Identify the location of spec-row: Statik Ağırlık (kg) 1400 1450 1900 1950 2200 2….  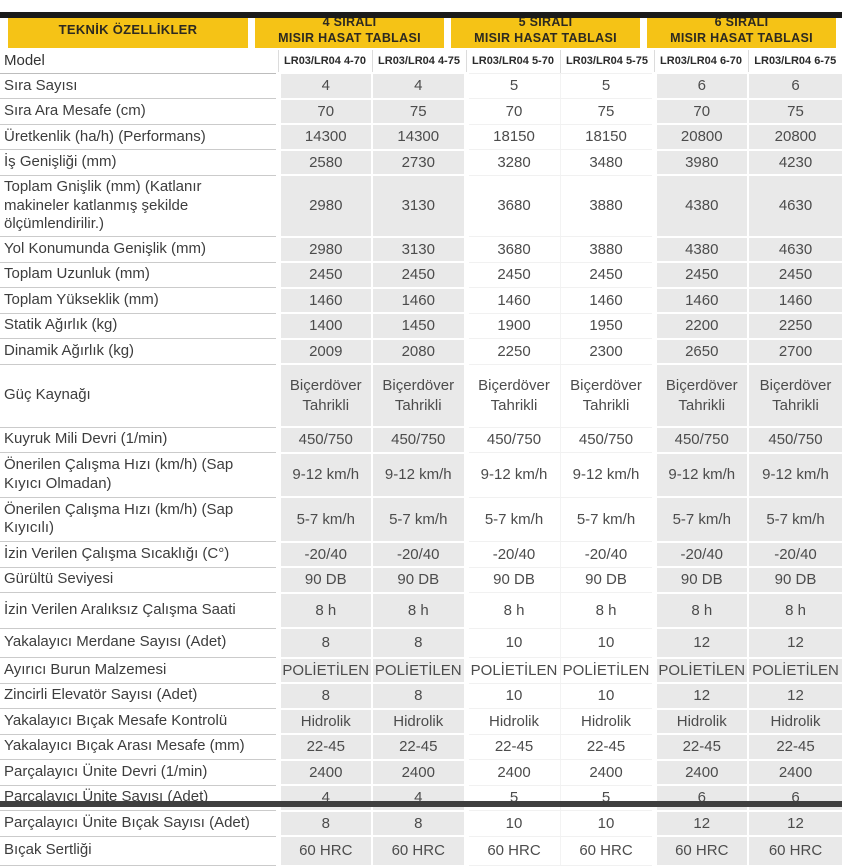
(421, 326).